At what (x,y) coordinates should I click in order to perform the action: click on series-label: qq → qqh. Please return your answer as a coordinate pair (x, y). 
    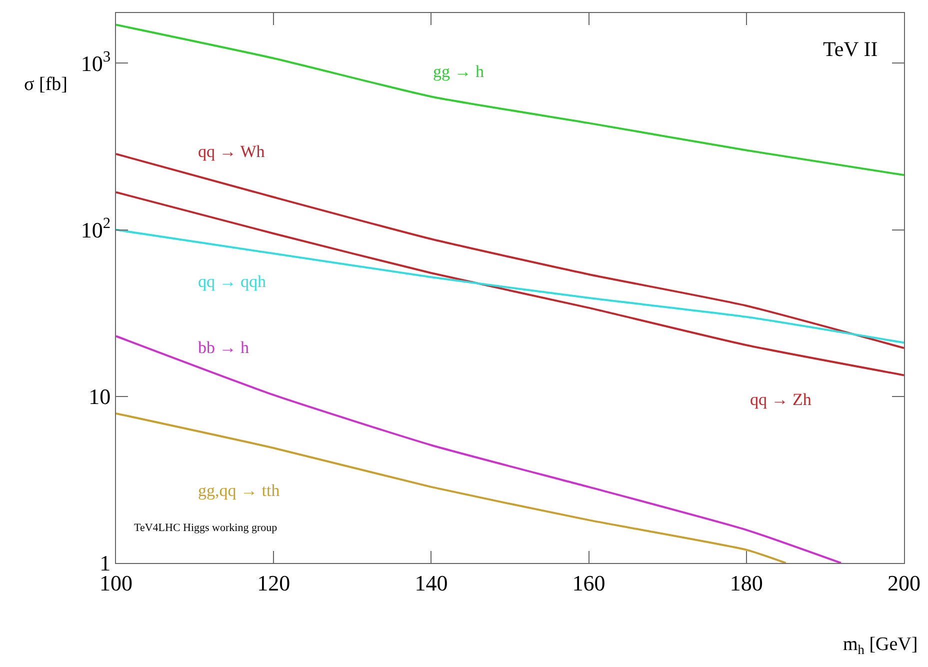
    Looking at the image, I should click on (232, 281).